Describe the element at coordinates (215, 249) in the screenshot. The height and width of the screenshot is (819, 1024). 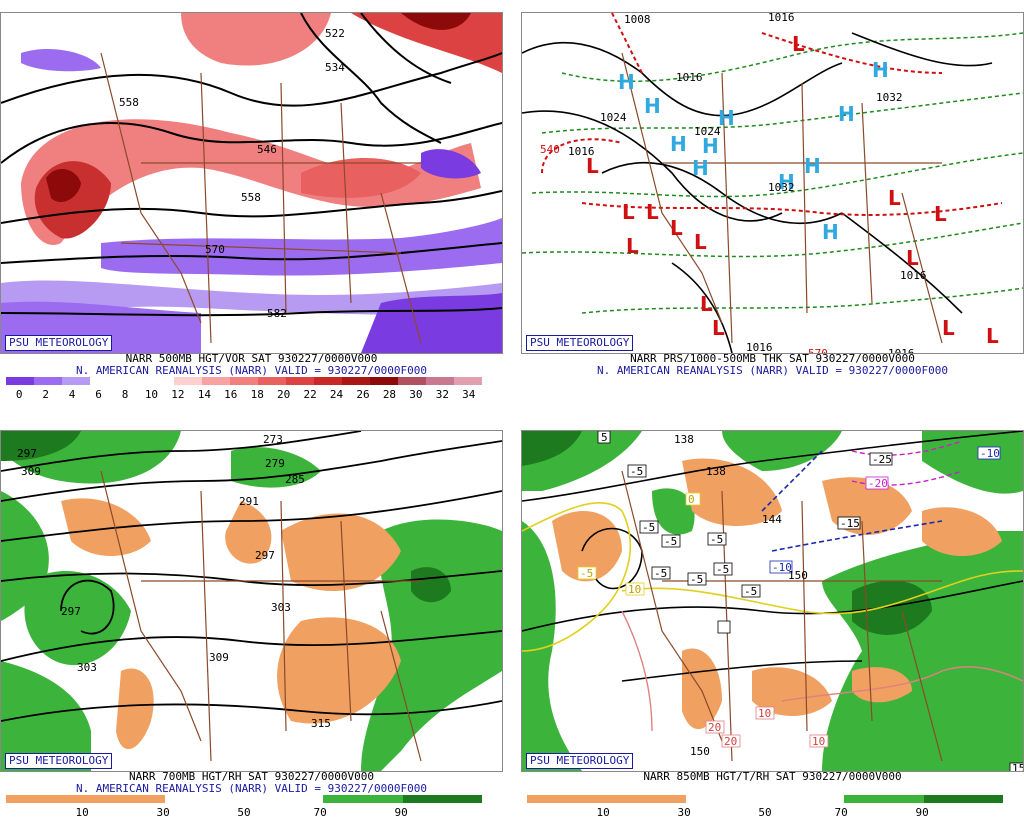
I see `contour-label: 570` at that location.